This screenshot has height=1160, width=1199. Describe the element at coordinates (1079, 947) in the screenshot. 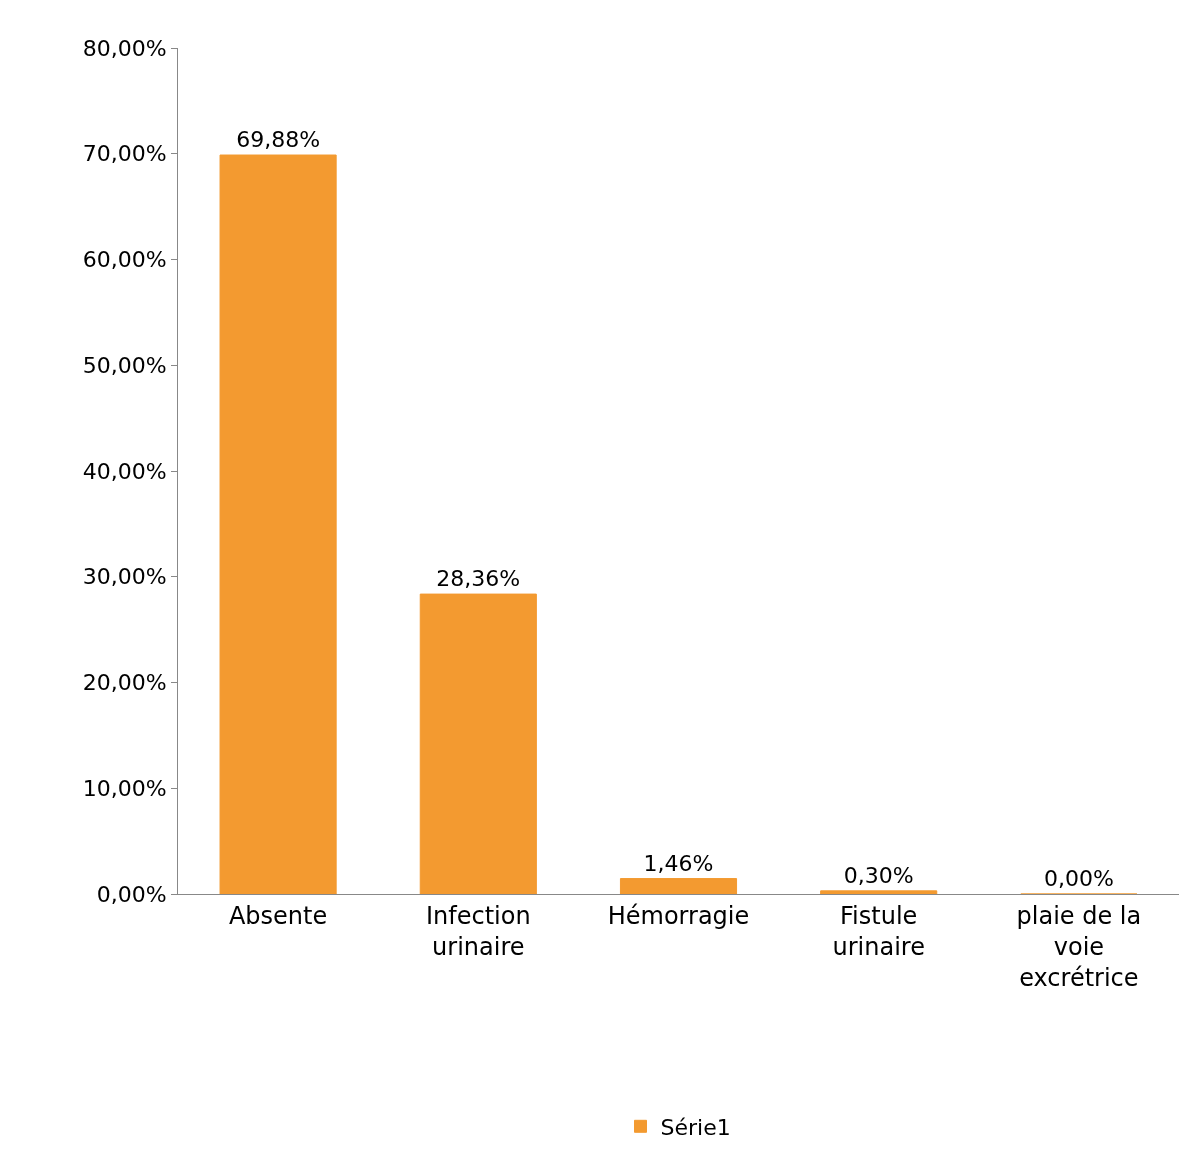

I see `x-tick-label: plaie de la voie excrétrice` at that location.